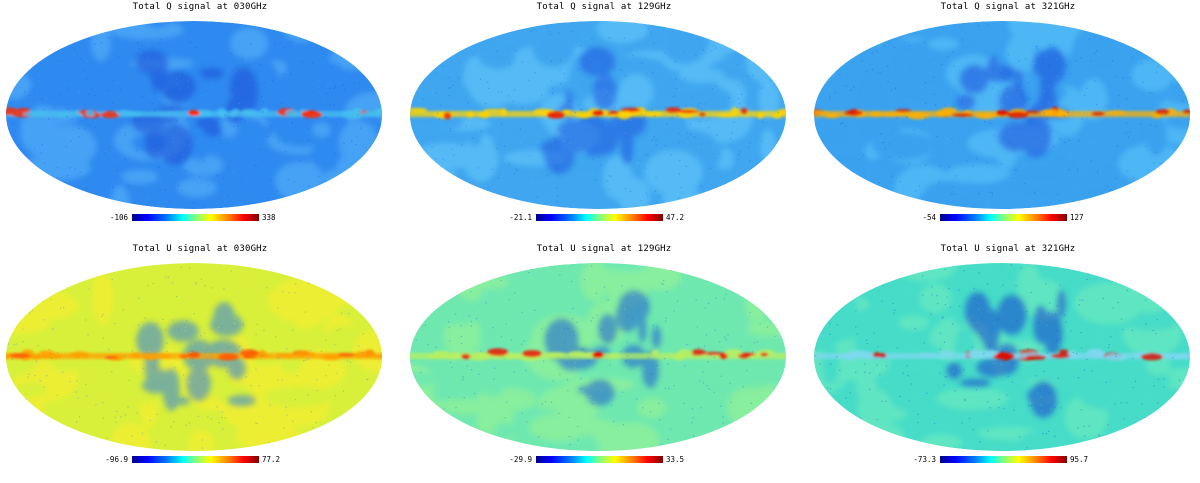  Describe the element at coordinates (1077, 217) in the screenshot. I see `colorbar-max-label: 127` at that location.